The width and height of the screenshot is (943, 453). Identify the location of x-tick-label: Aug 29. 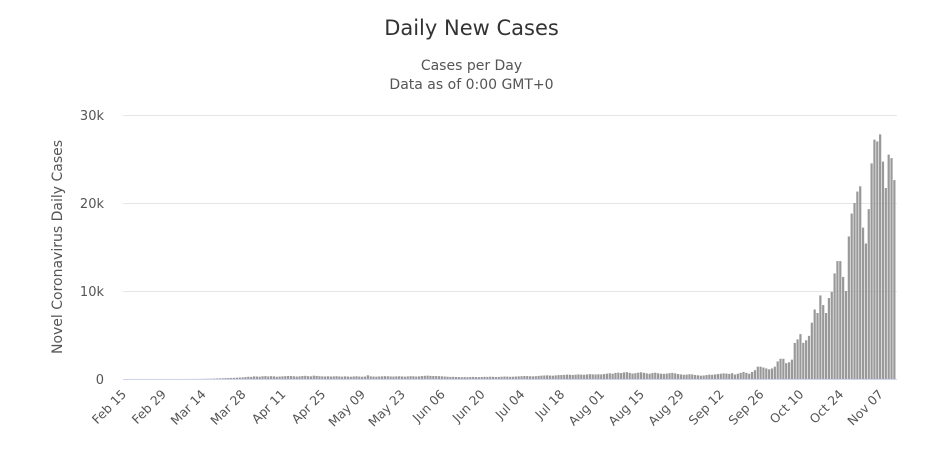
(666, 407).